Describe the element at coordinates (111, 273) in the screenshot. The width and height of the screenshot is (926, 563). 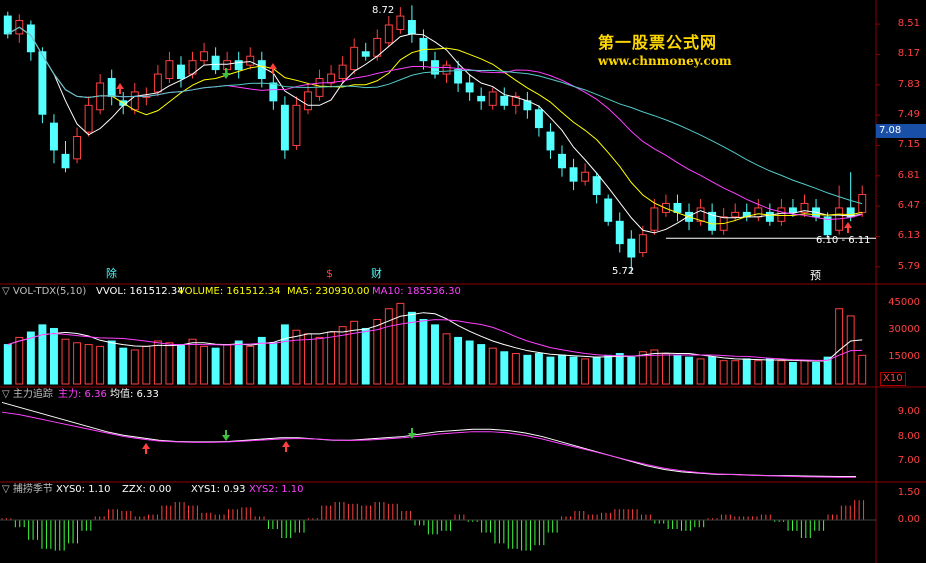
I see `event-marker-ex-dividend: 除` at that location.